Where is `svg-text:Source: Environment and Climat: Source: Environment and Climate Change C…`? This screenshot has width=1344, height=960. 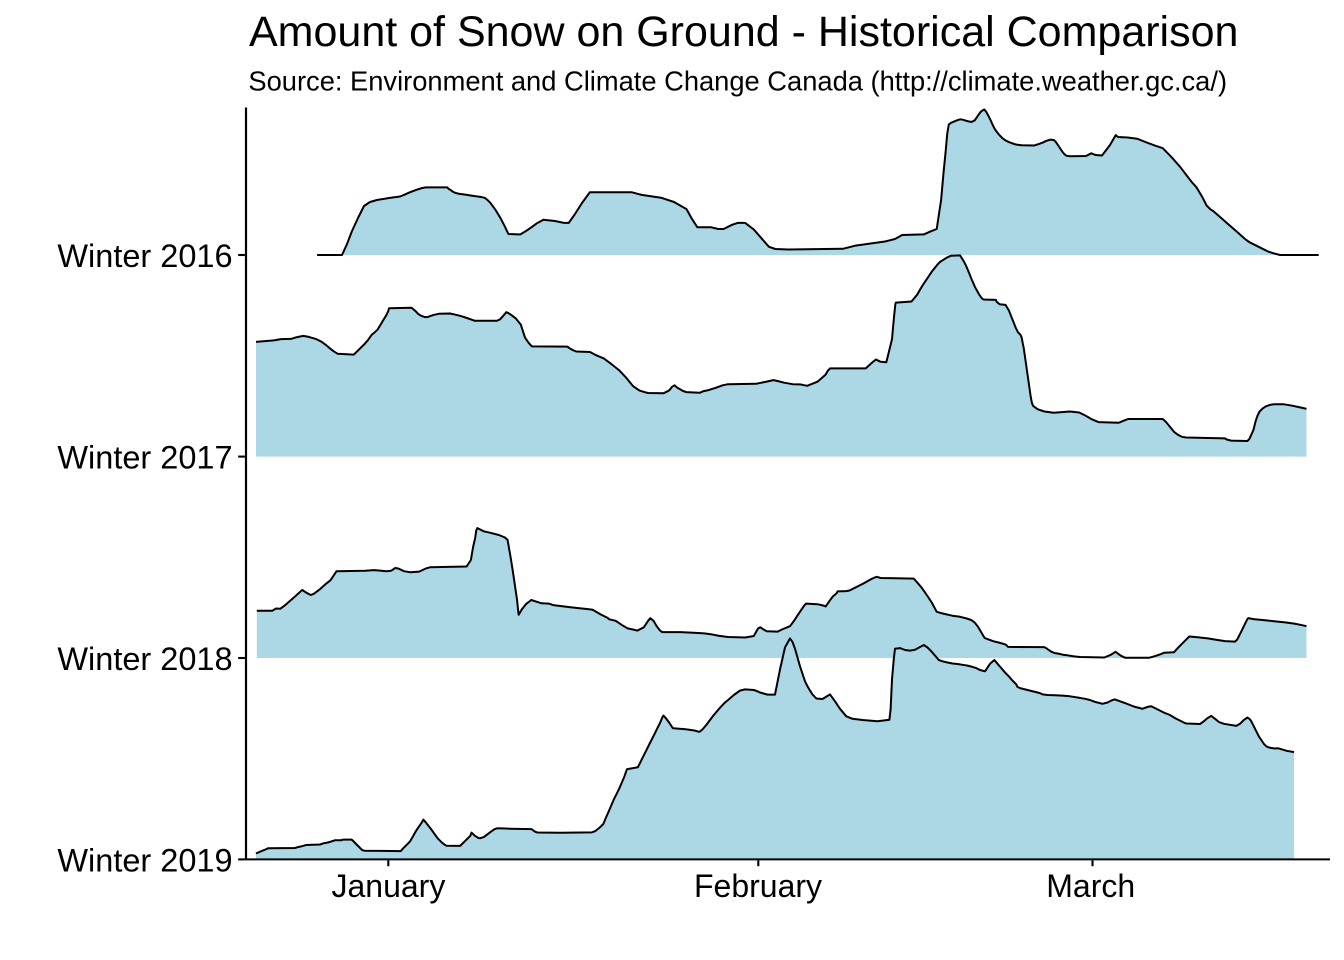
svg-text:Source: Environment and Climat: Source: Environment and Climate Change C… is located at coordinates (737, 80).